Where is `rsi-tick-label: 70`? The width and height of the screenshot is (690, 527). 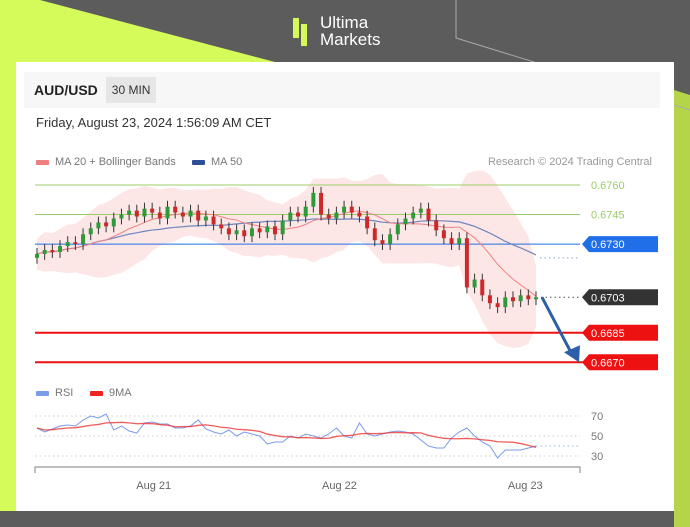 rsi-tick-label: 70 is located at coordinates (597, 417).